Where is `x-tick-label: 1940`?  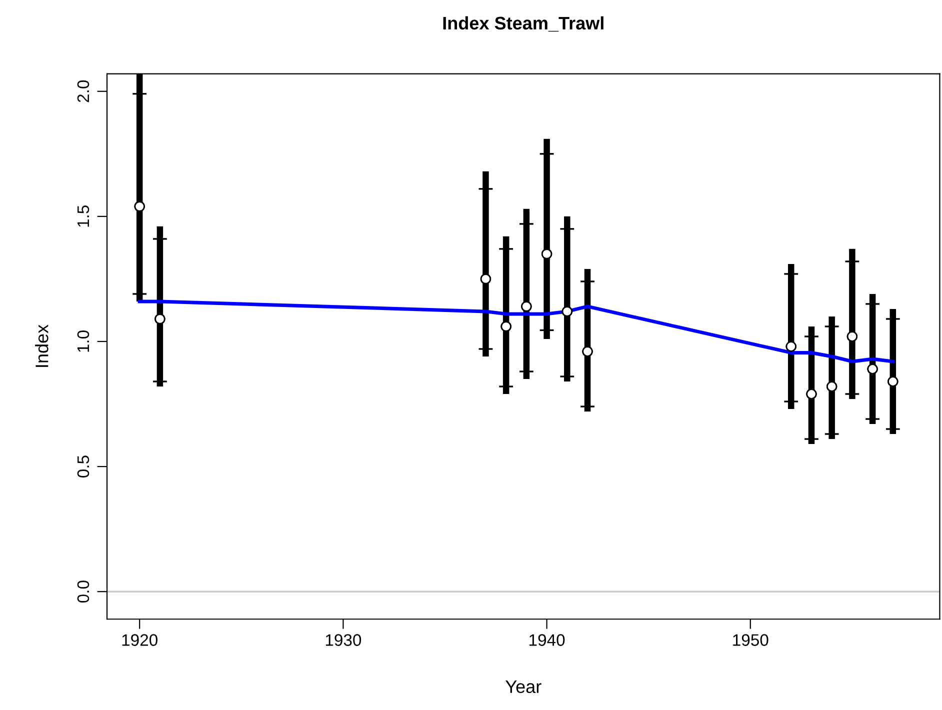
x-tick-label: 1940 is located at coordinates (547, 640).